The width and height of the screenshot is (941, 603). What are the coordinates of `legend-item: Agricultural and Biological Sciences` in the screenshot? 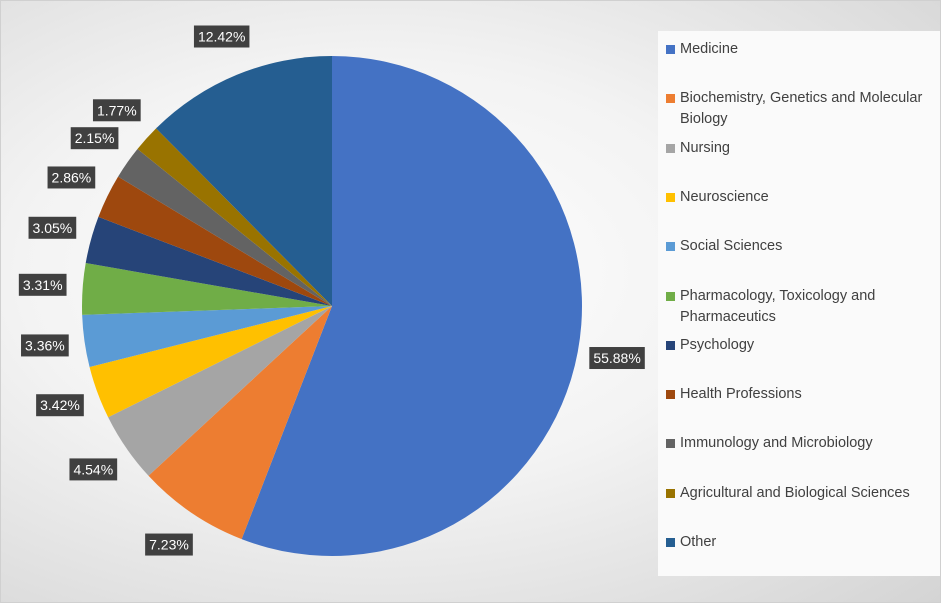 It's located at (803, 493).